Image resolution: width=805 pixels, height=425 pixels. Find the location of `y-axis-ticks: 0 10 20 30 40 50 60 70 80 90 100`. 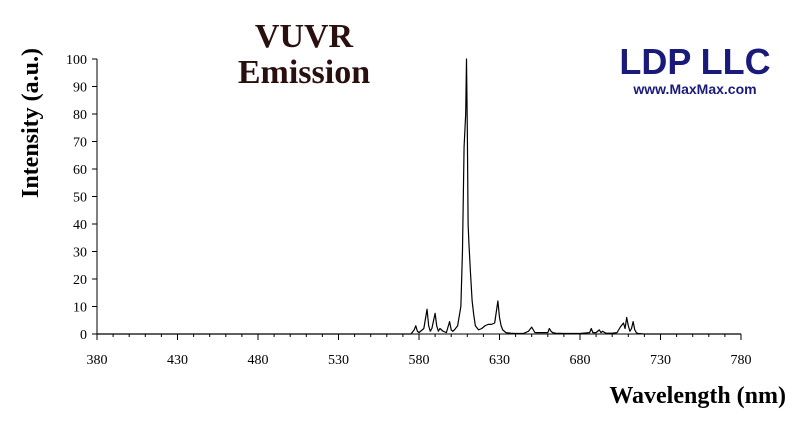

y-axis-ticks: 0 10 20 30 40 50 60 70 80 90 100 is located at coordinates (81, 198).